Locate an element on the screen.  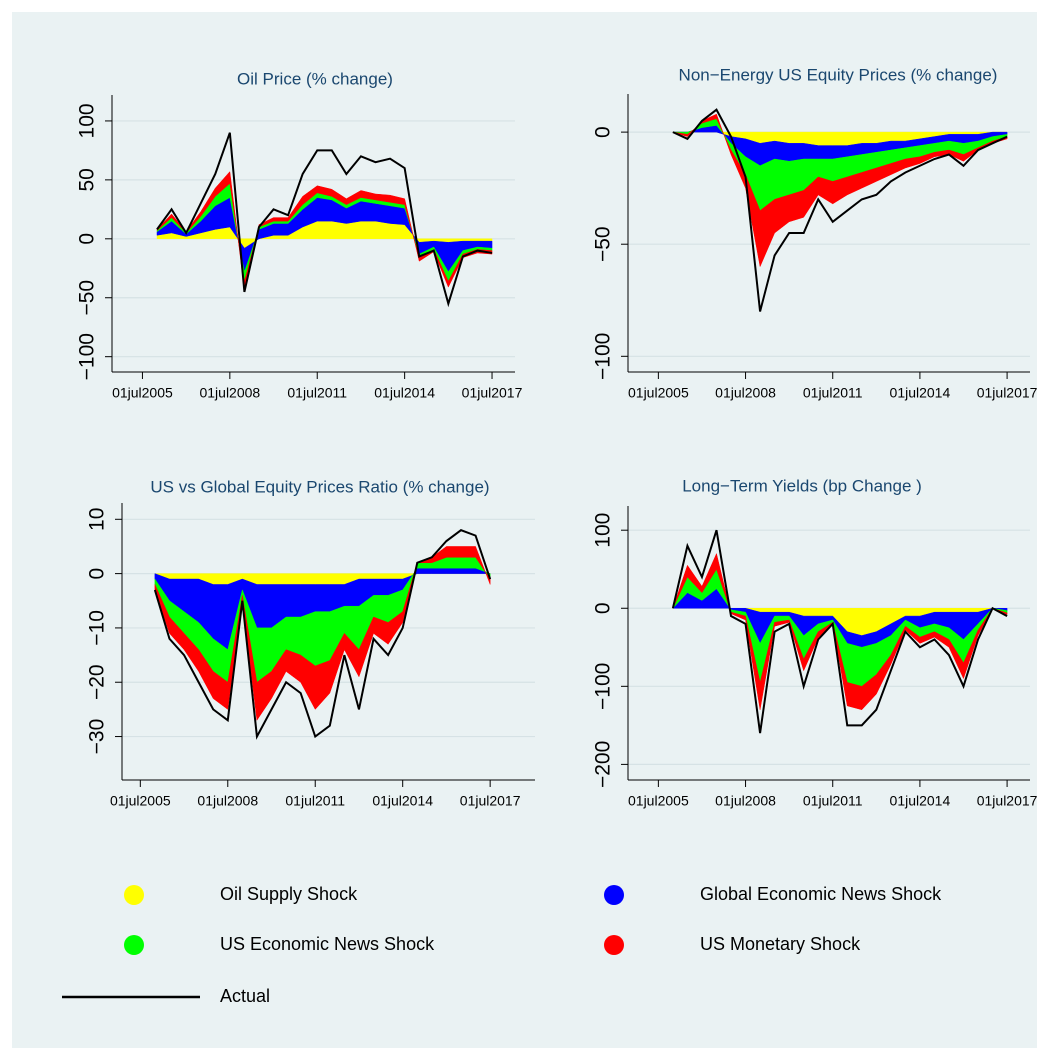
chart-title: Non−Energy US Equity Prices (% change) is located at coordinates (838, 74).